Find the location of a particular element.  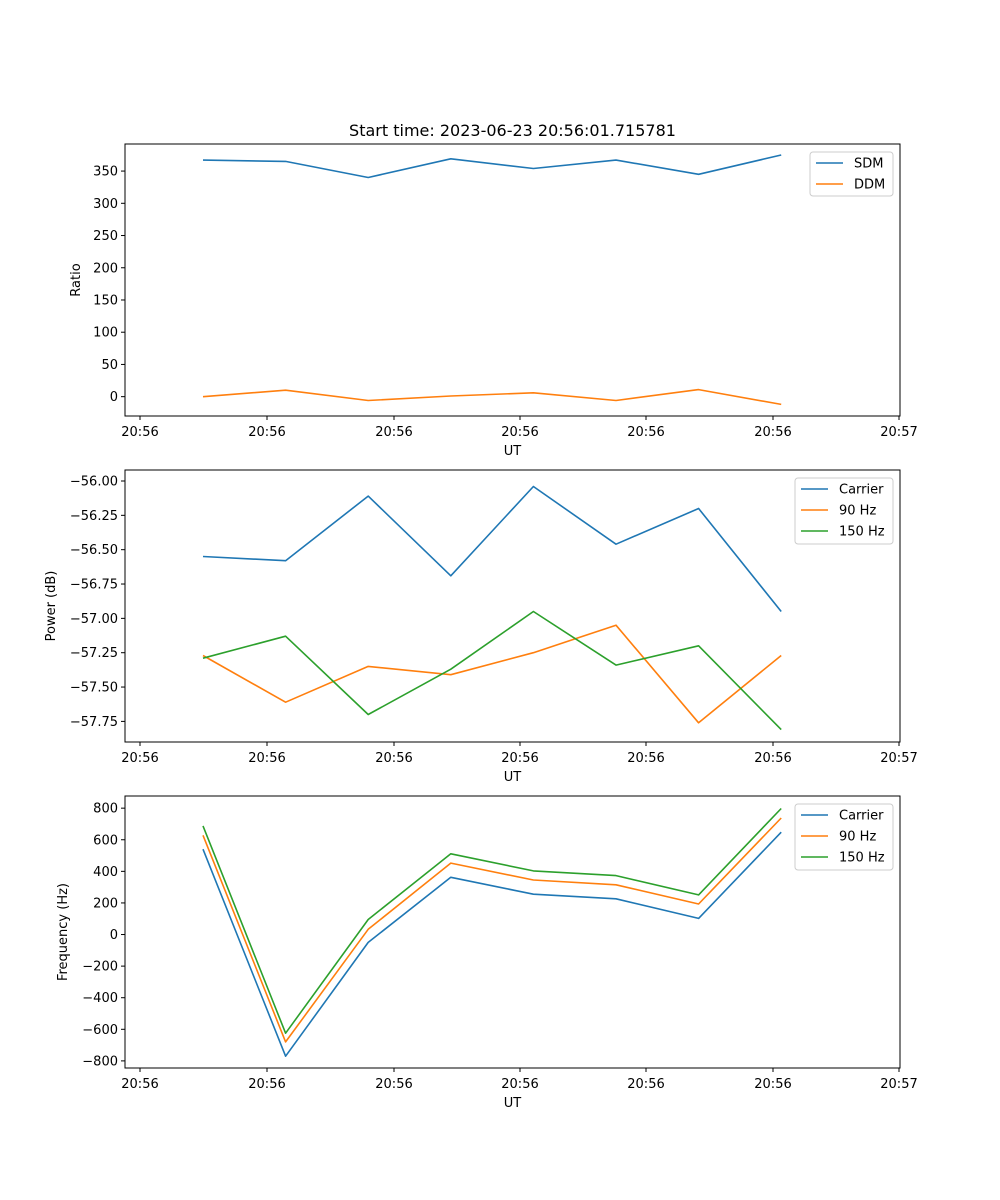

y-tick-label: −56.75 is located at coordinates (94, 585).